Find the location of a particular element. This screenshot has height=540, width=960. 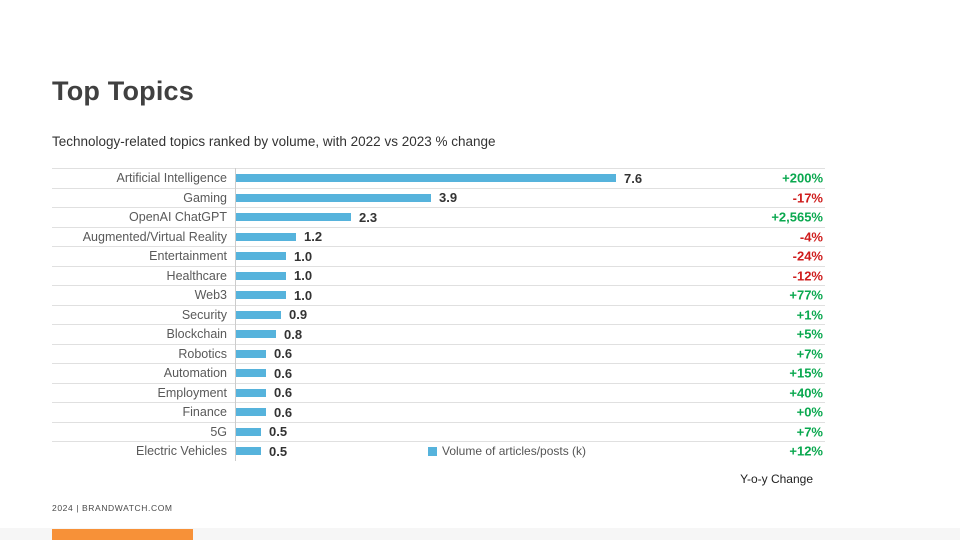

chart-row: Employment 0.6 +40% is located at coordinates (438, 392).